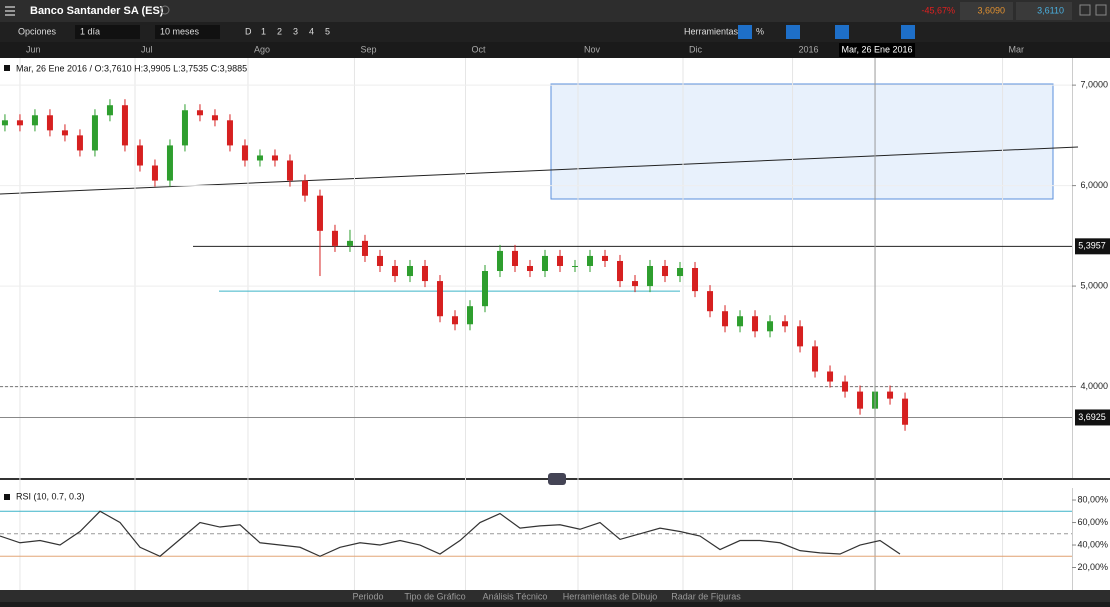 The image size is (1110, 607). I want to click on month-label: Jun, so click(33, 49).